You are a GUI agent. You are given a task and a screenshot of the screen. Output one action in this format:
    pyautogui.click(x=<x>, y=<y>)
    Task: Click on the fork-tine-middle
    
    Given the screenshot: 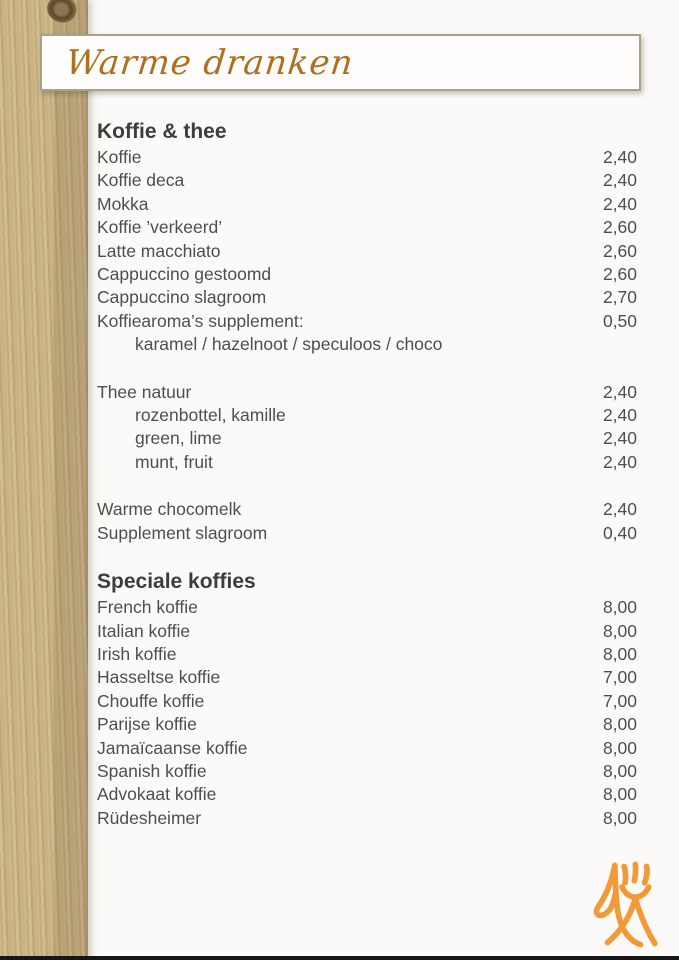 What is the action you would take?
    pyautogui.click(x=635, y=872)
    